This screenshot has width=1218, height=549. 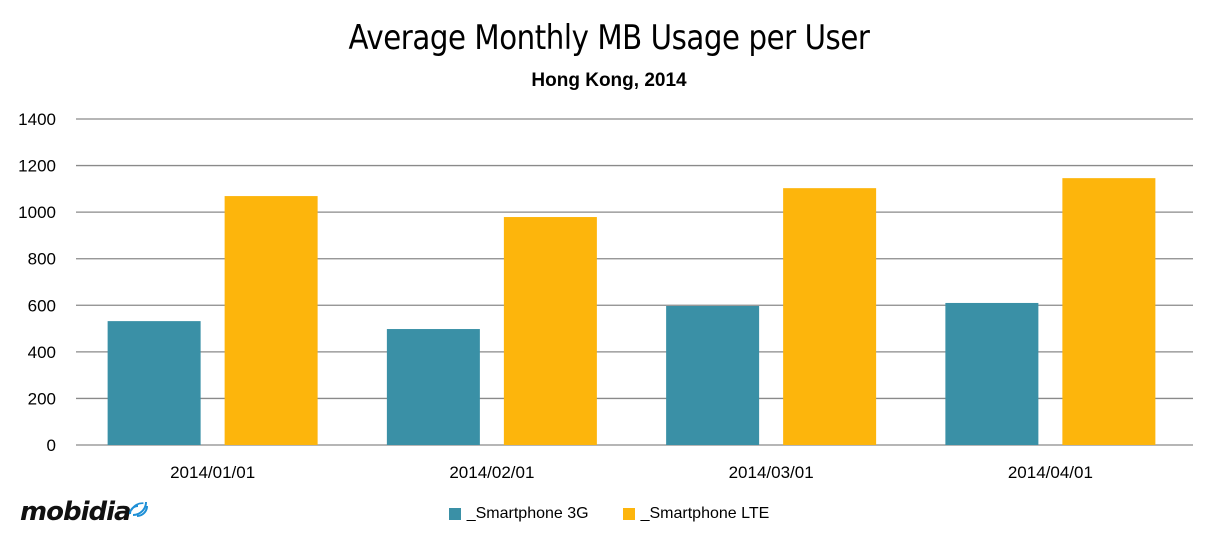 What do you see at coordinates (37, 119) in the screenshot?
I see `y-tick-label: 1400` at bounding box center [37, 119].